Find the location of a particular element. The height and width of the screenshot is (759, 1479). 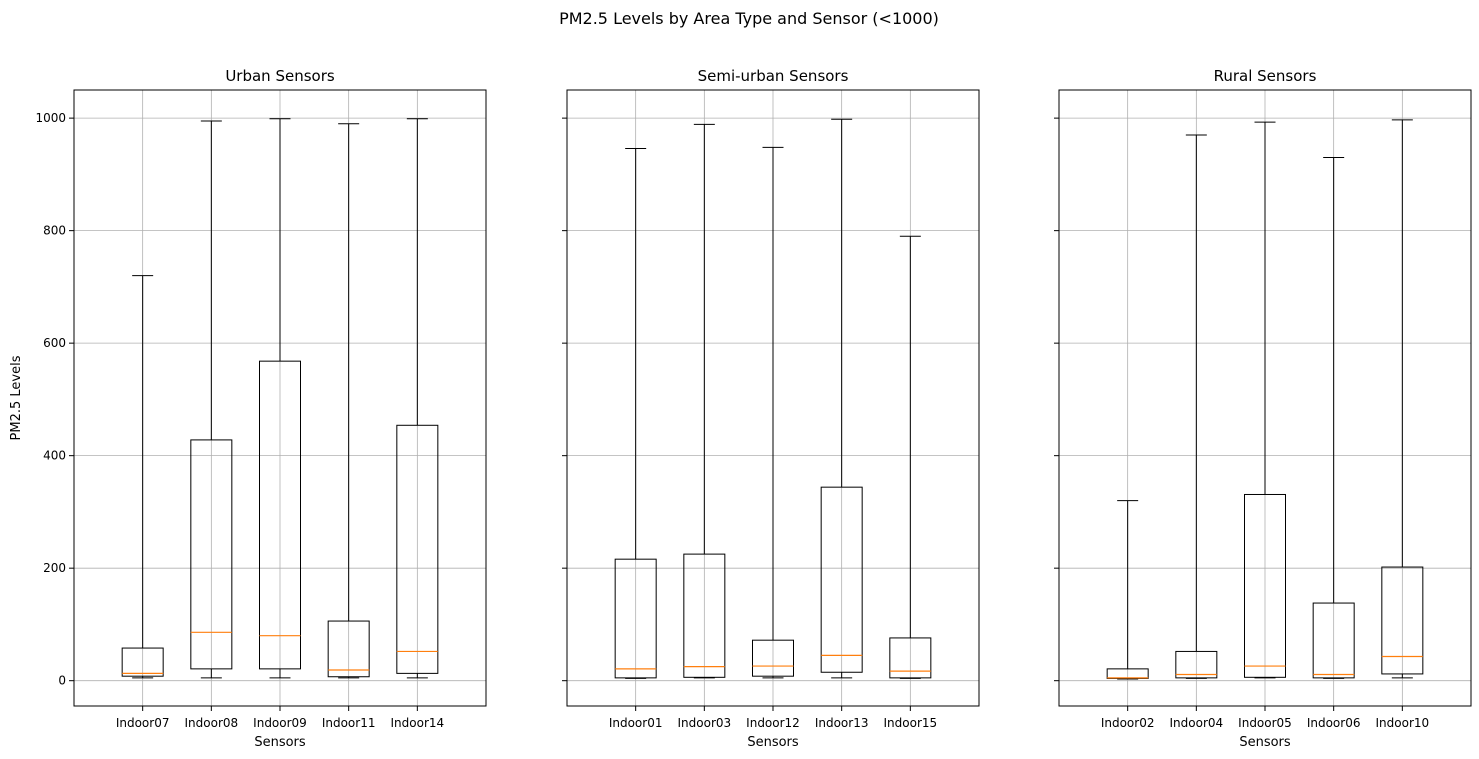

box-Indoor01 is located at coordinates (635, 413).